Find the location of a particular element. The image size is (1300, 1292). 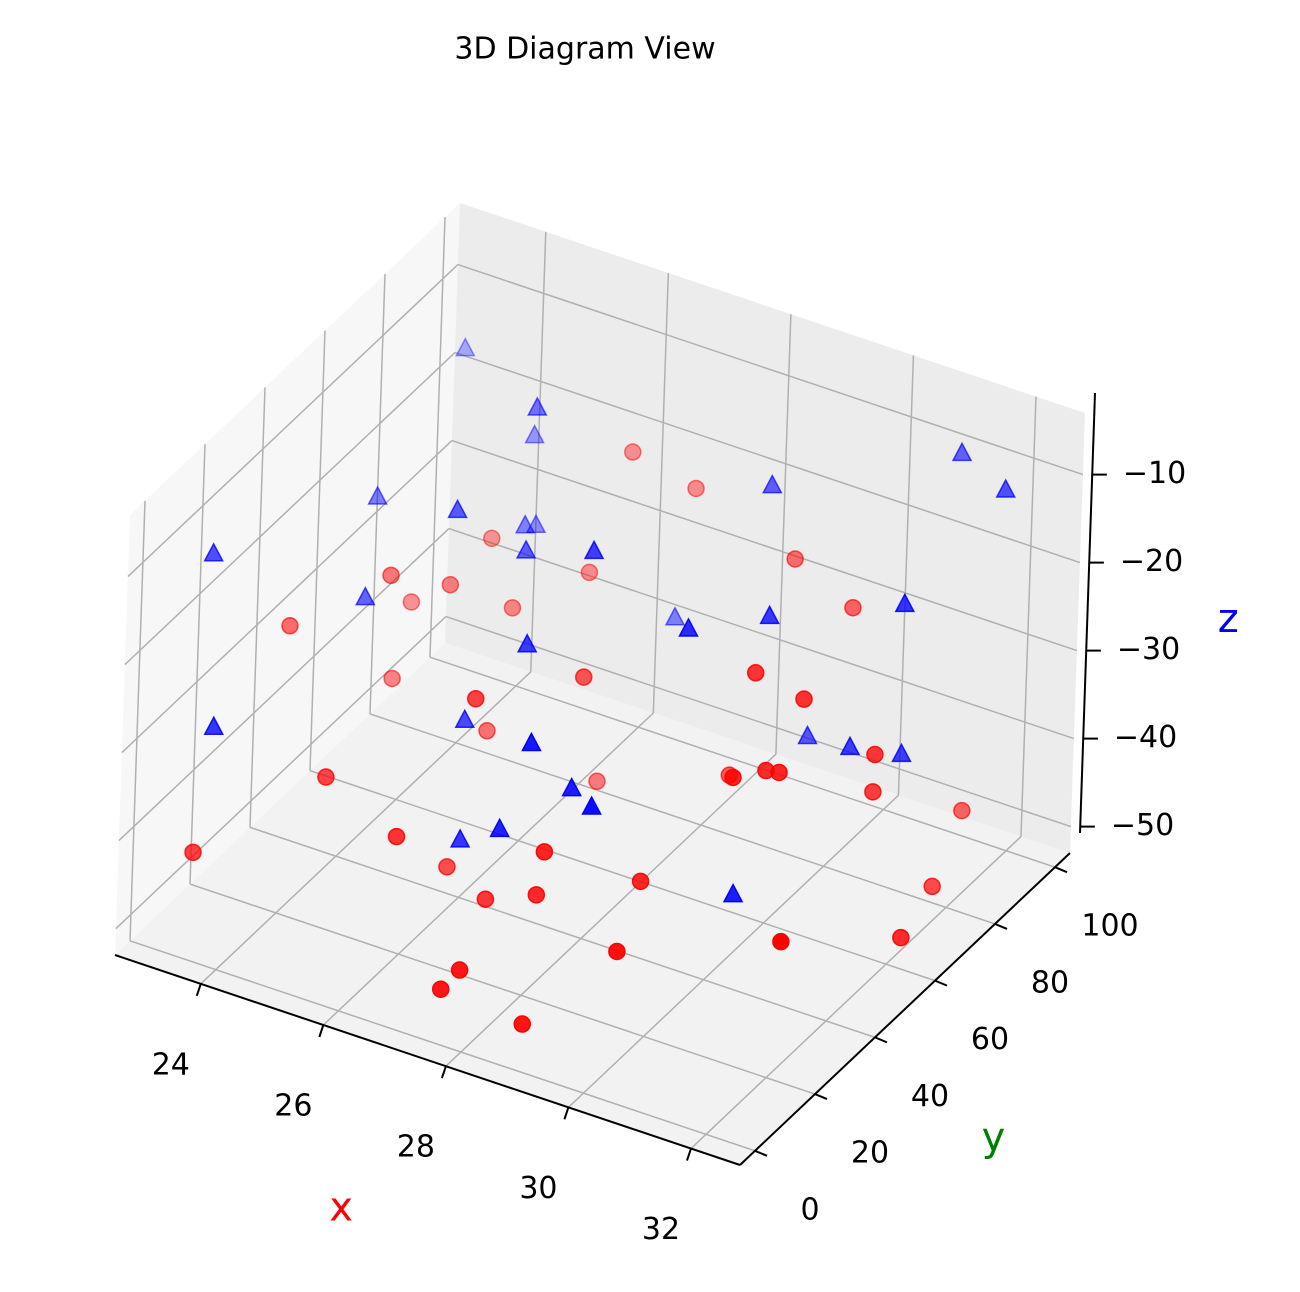

y-axis is located at coordinates (905, 1009).